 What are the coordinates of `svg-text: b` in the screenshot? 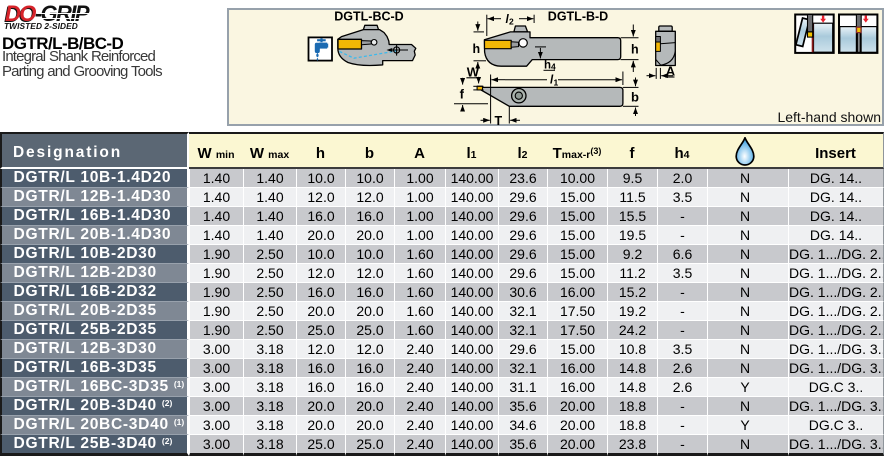 It's located at (635, 96).